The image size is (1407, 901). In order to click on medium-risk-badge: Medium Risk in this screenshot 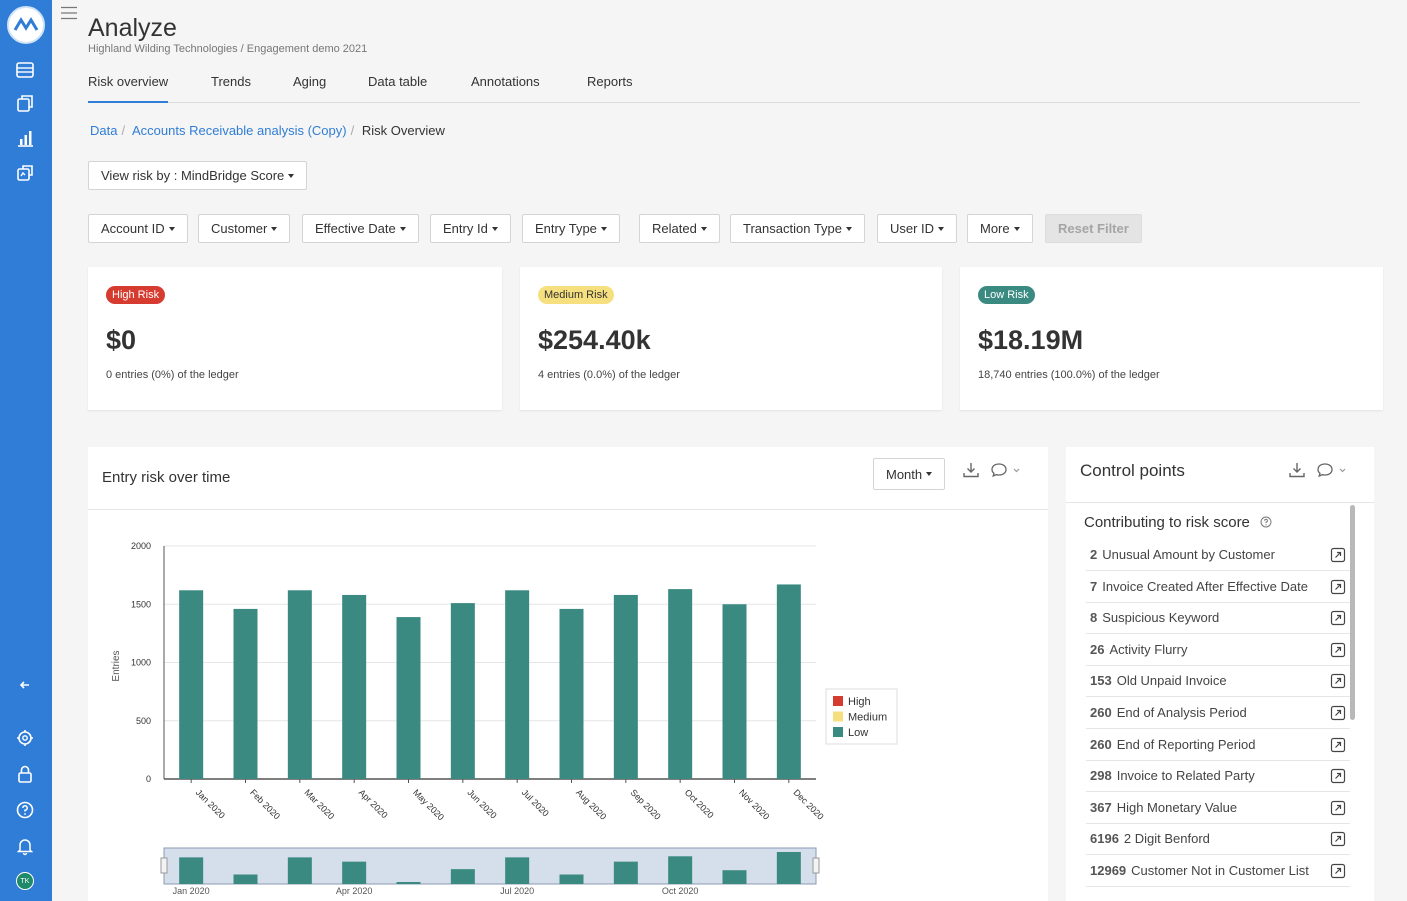, I will do `click(576, 295)`.